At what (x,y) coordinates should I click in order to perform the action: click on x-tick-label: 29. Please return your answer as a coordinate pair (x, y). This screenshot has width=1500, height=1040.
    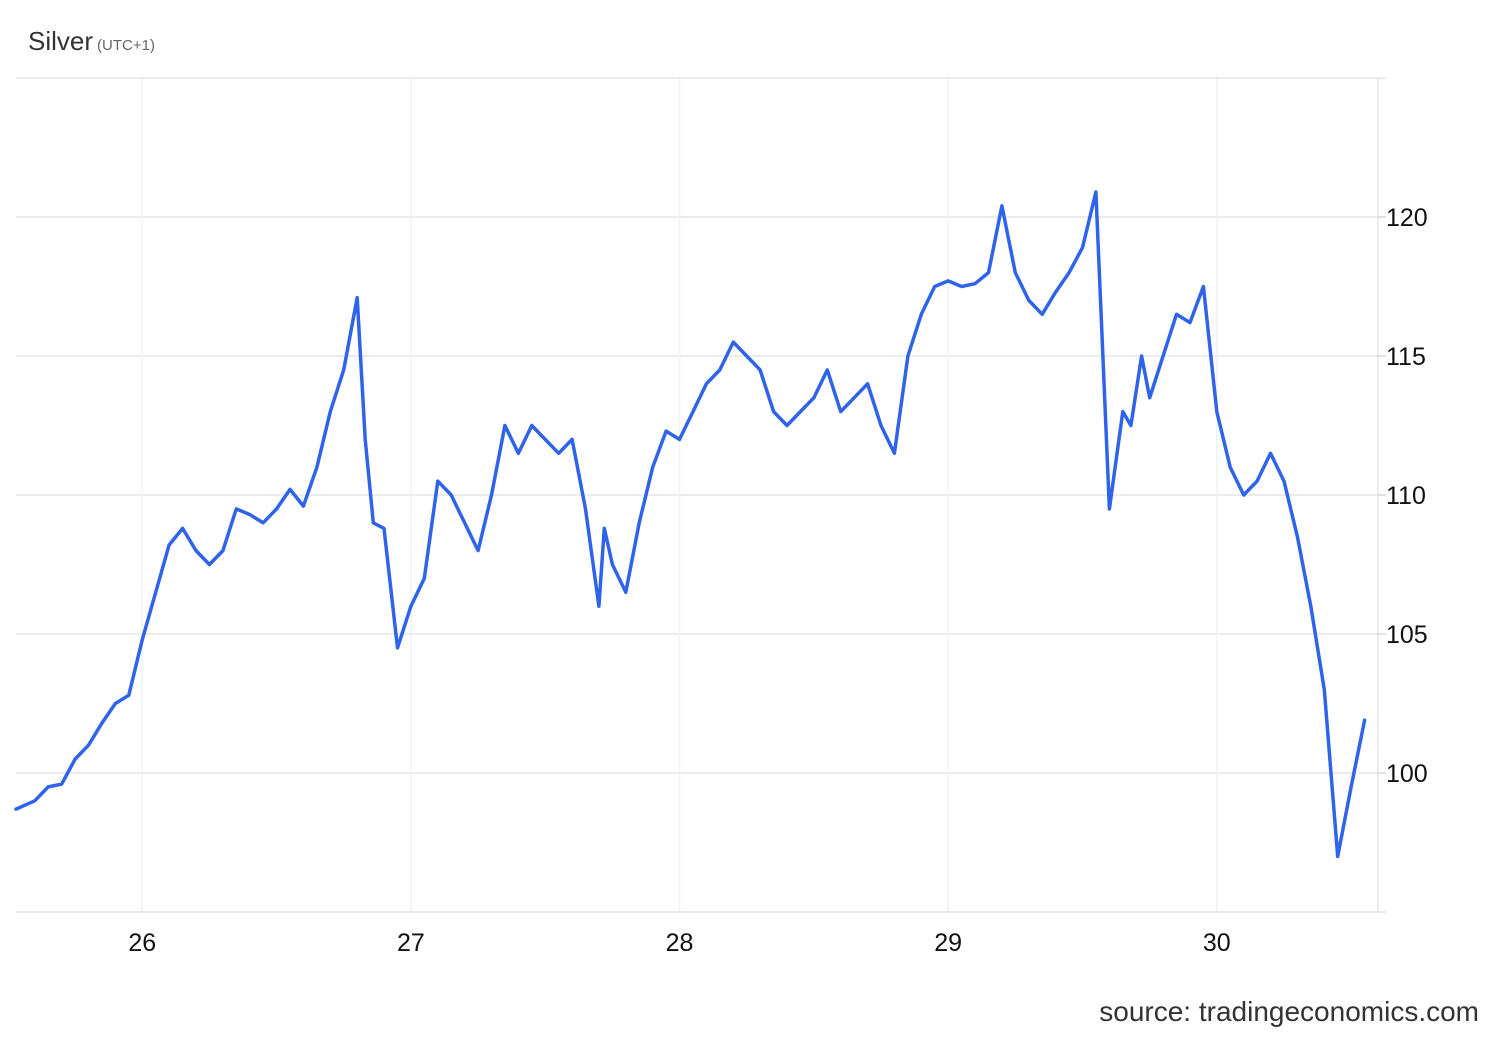
    Looking at the image, I should click on (948, 943).